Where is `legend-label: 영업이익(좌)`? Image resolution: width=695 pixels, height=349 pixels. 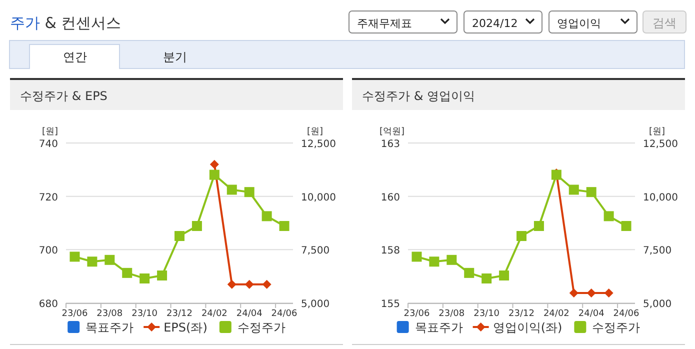 legend-label: 영업이익(좌) is located at coordinates (527, 327).